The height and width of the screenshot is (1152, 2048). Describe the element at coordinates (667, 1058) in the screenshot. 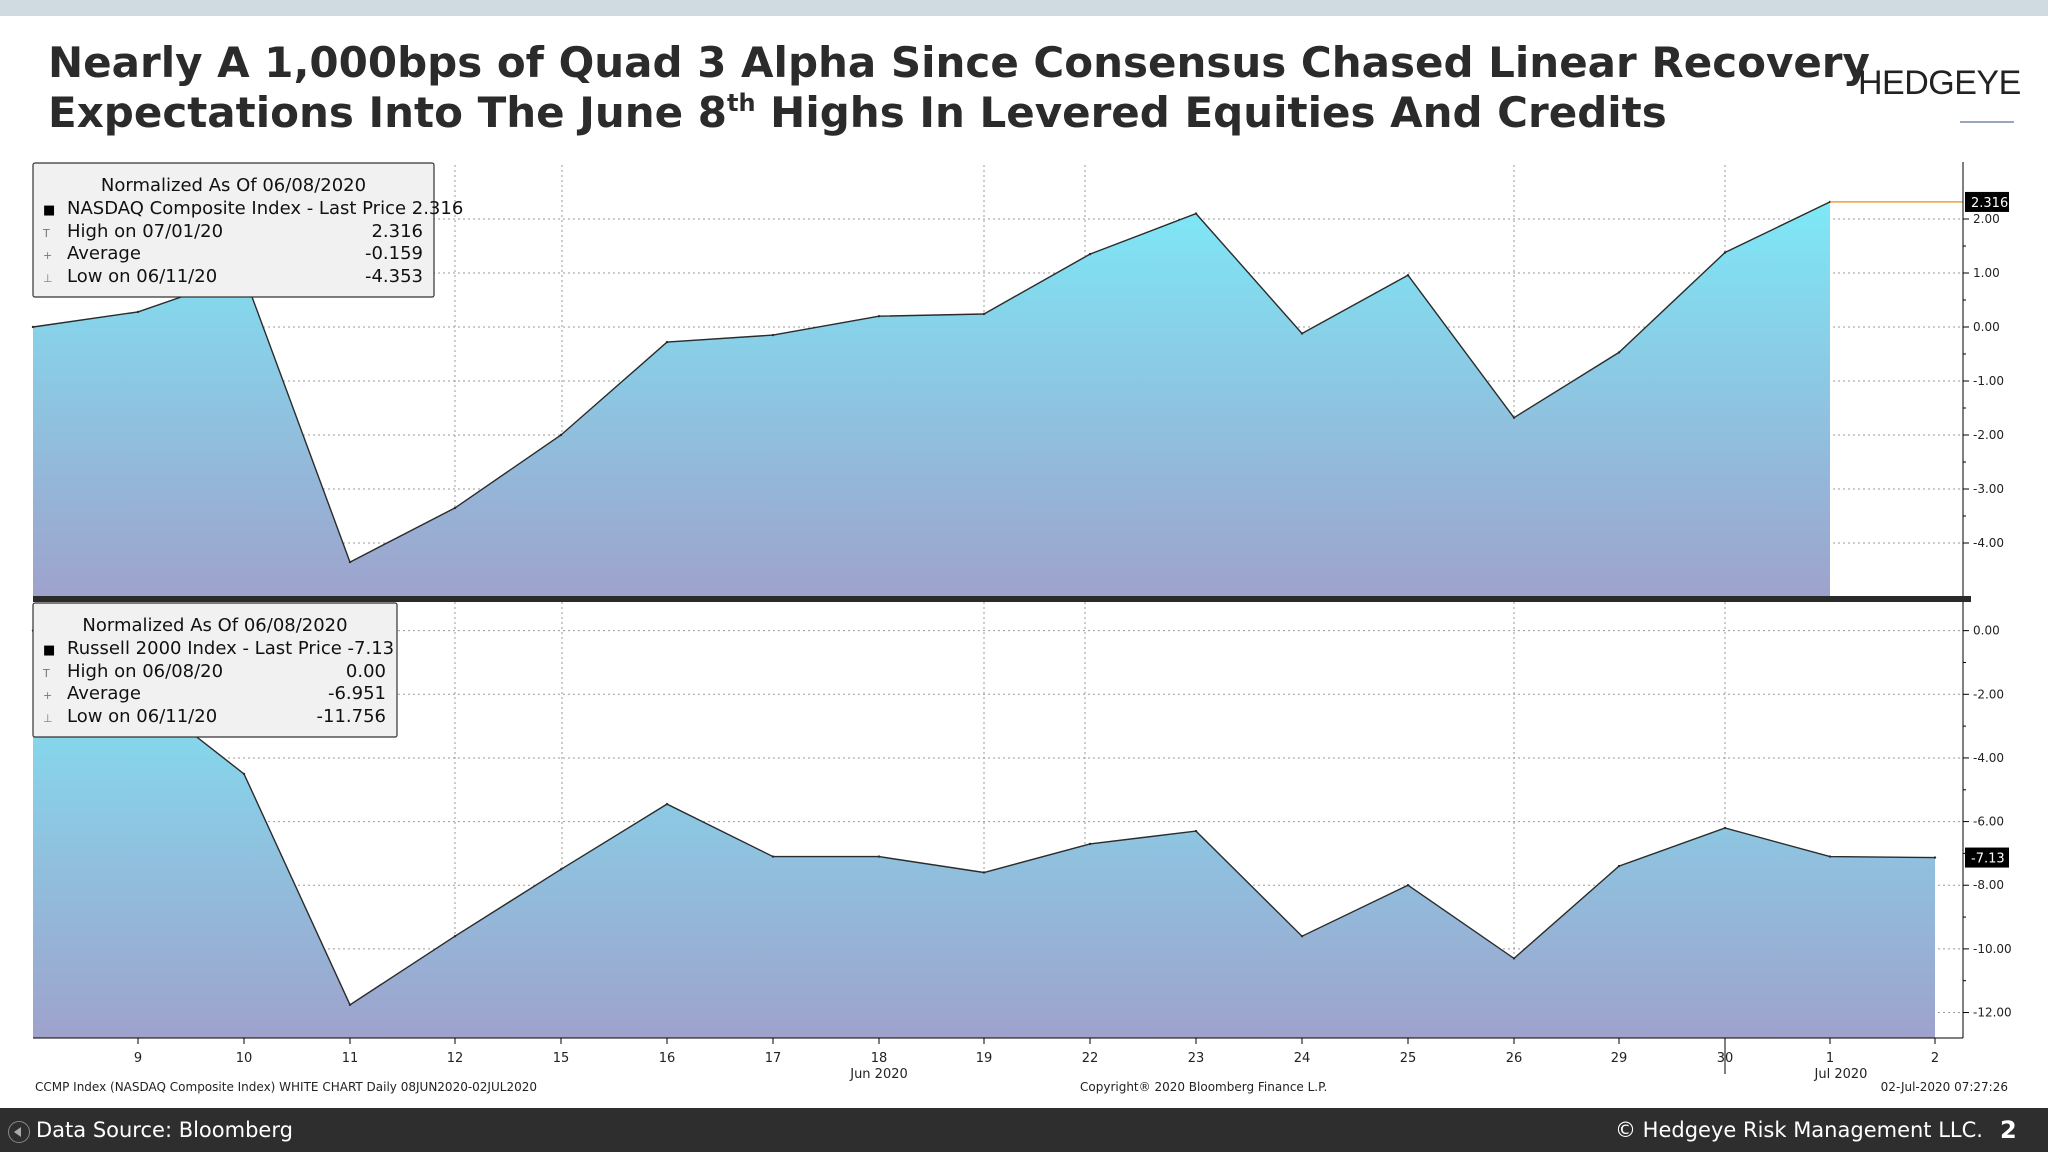

I see `x-tick-label-5: 16` at that location.